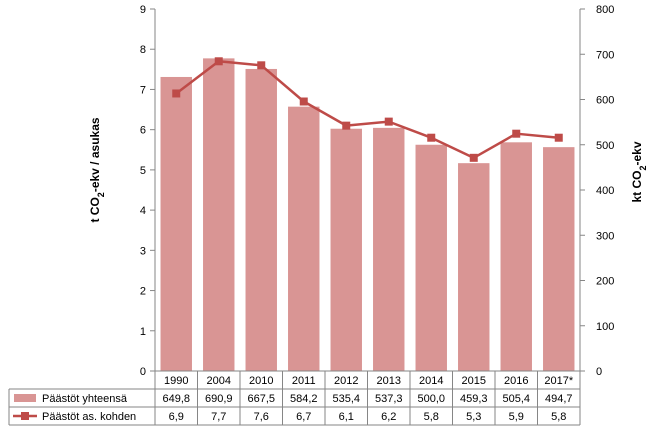  I want to click on left-tick-label: 1, so click(143, 332).